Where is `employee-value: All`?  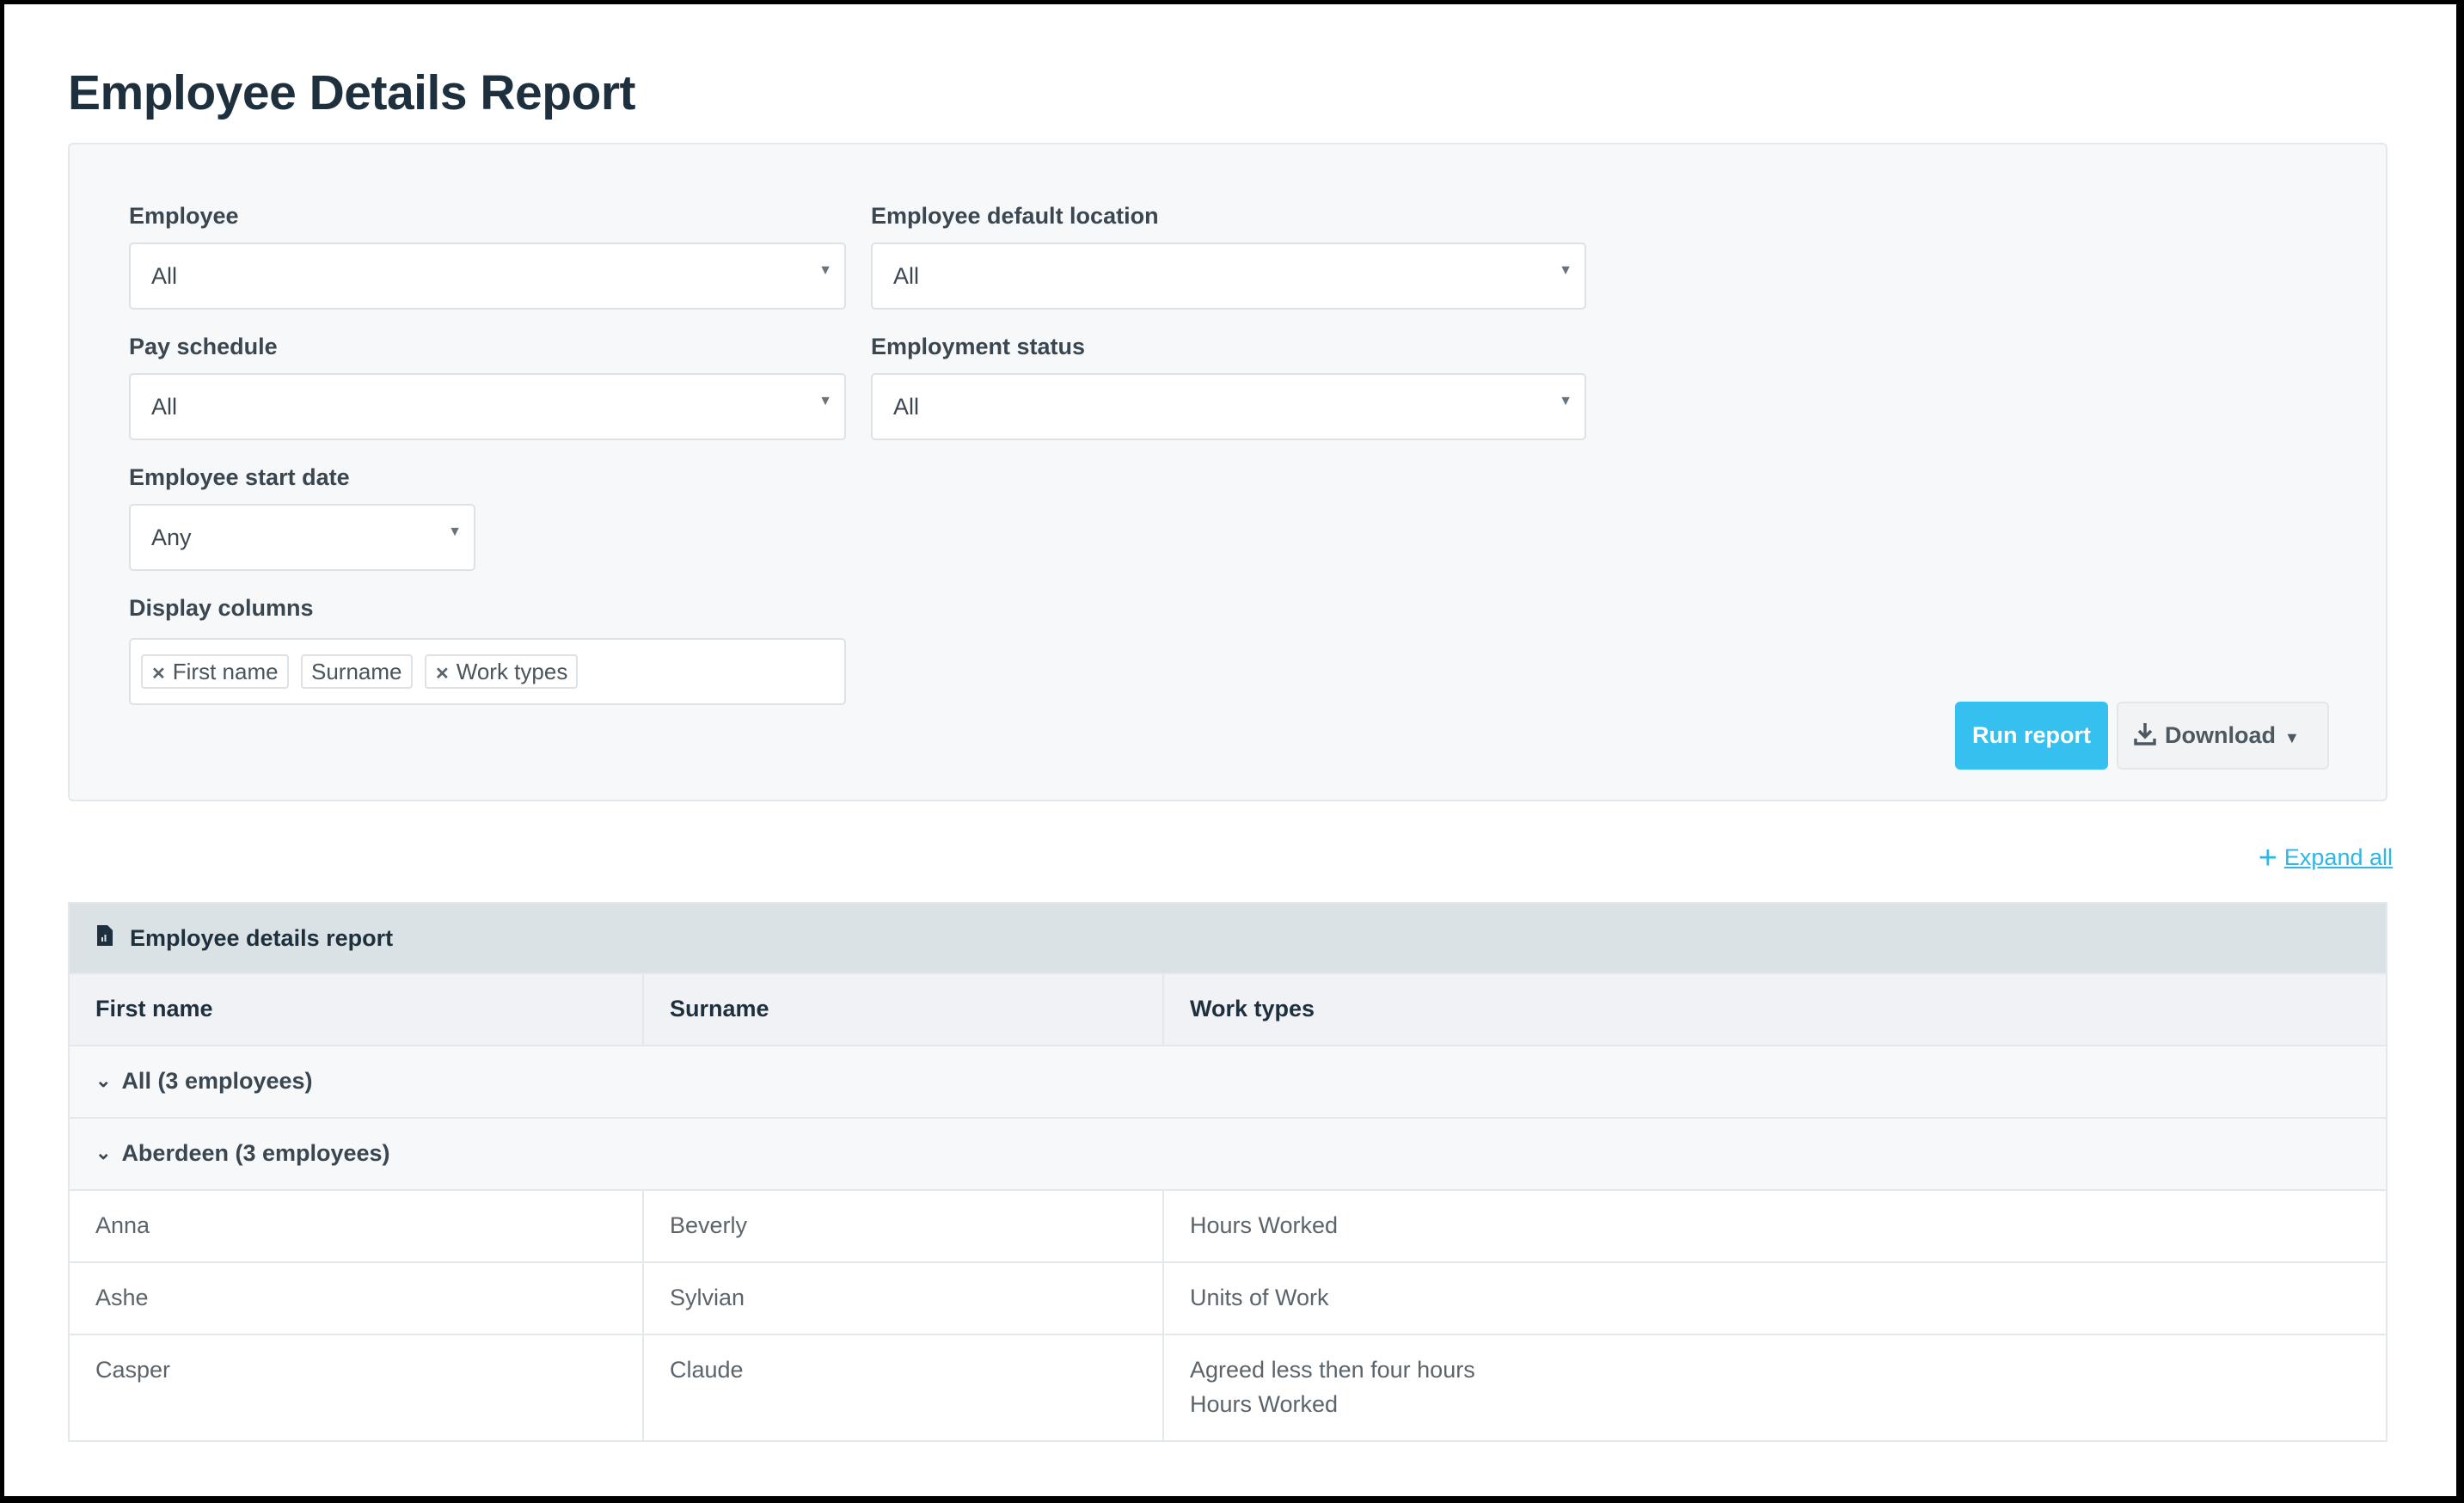
employee-value: All is located at coordinates (164, 276).